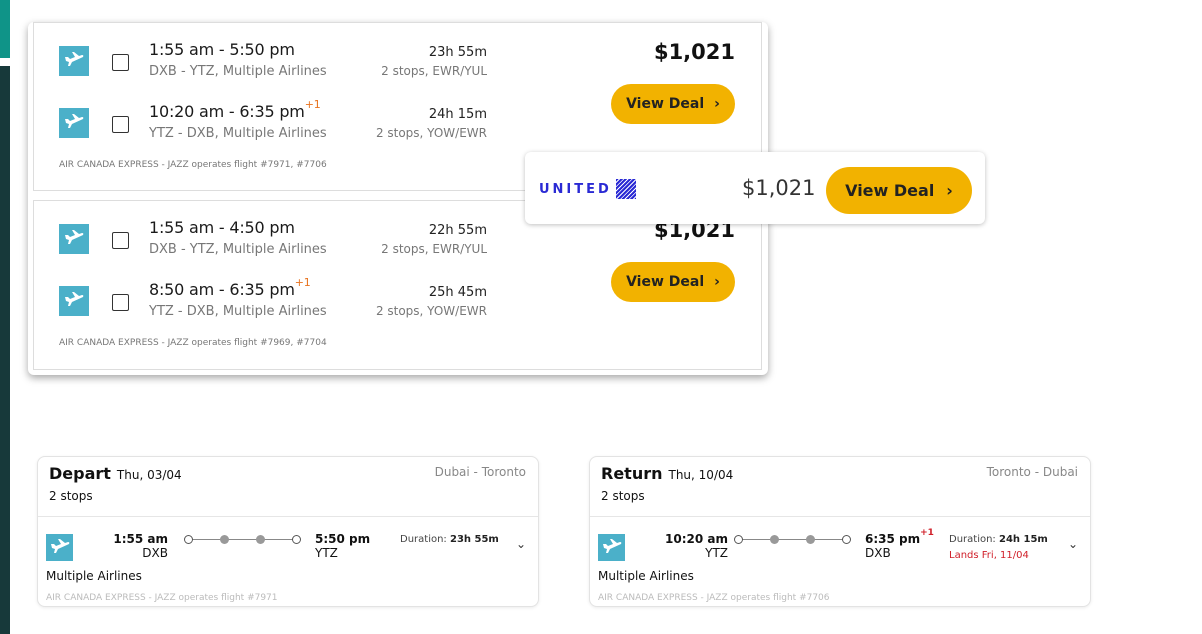 Image resolution: width=1202 pixels, height=634 pixels. I want to click on card-title: Return Thu, 10/04, so click(667, 473).